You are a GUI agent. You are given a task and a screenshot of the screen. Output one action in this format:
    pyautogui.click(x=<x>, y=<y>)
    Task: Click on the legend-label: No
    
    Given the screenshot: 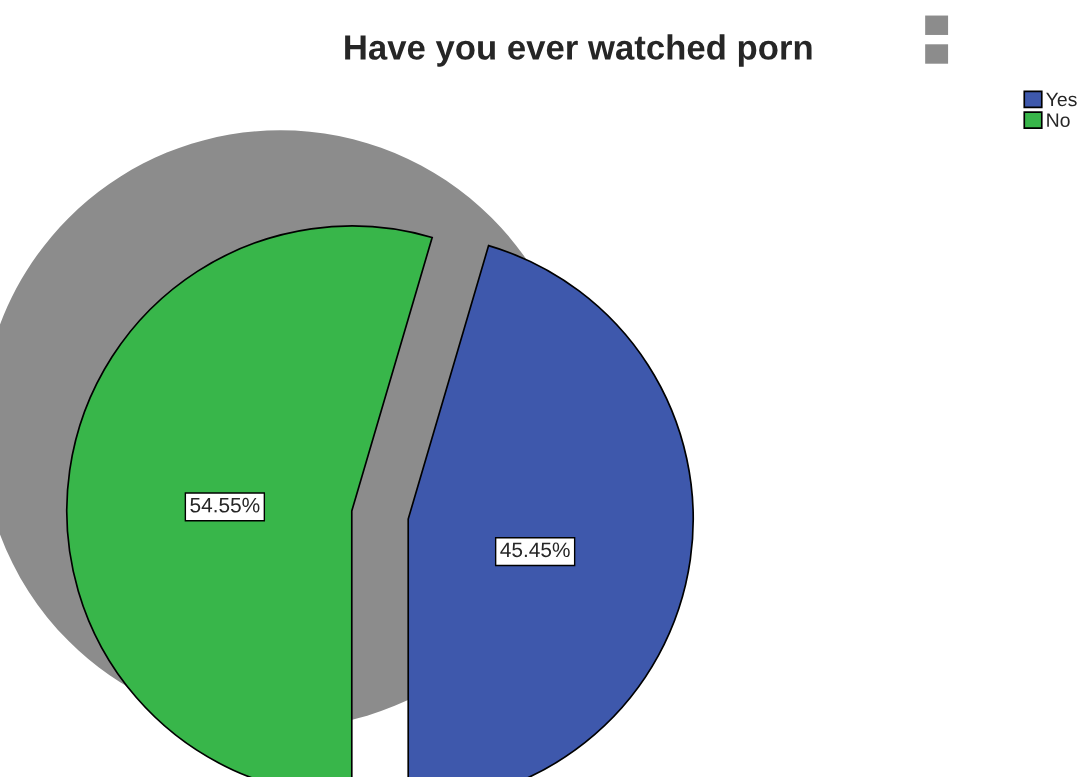 What is the action you would take?
    pyautogui.click(x=1058, y=120)
    